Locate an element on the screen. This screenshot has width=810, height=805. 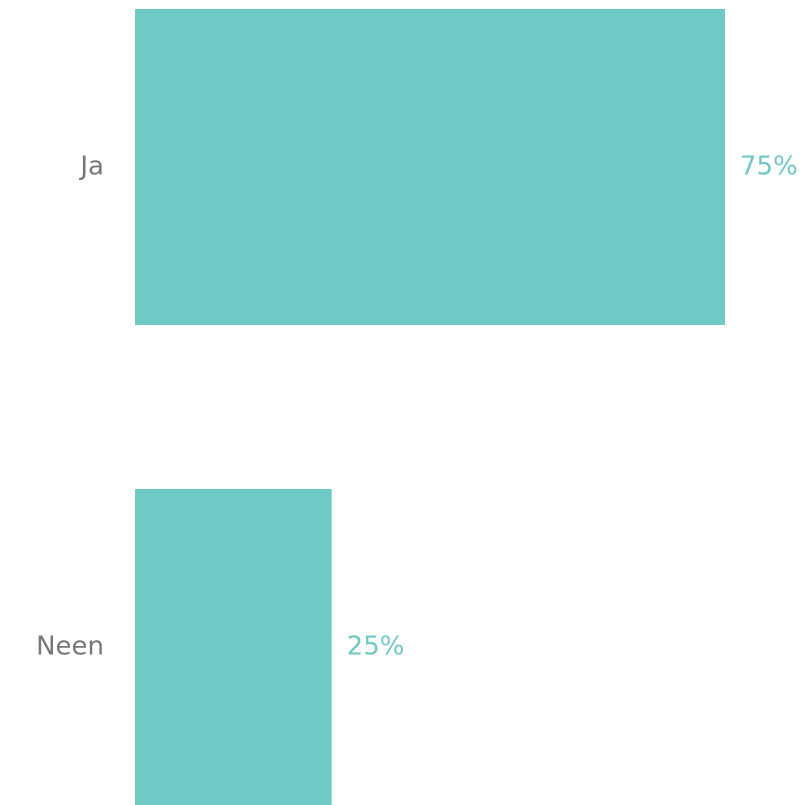
bar is located at coordinates (233, 647).